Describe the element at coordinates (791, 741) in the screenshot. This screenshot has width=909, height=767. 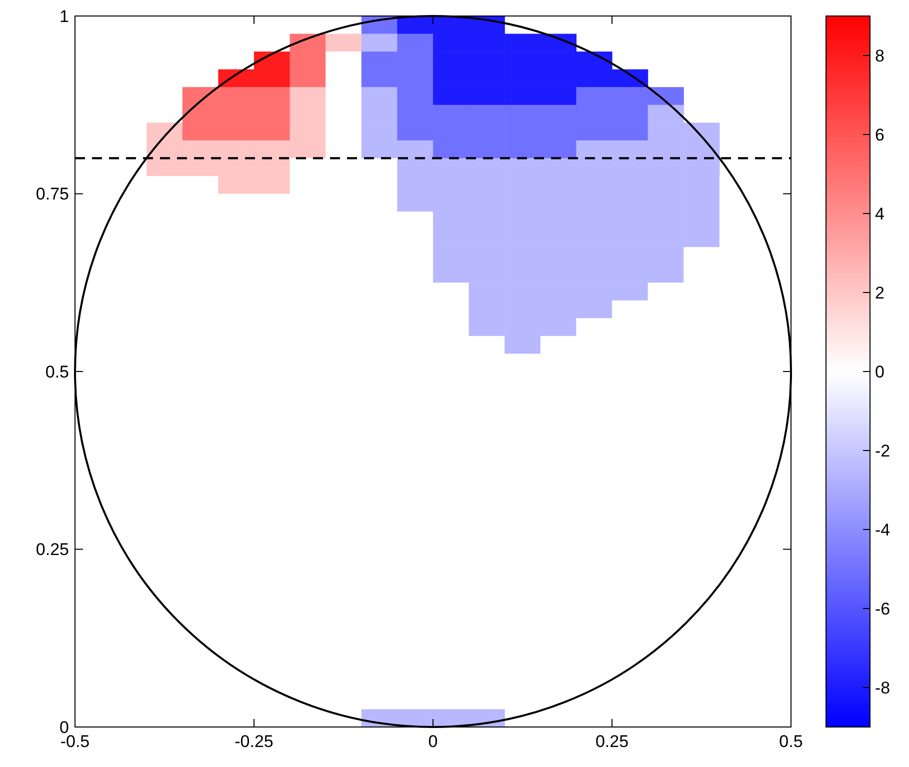
I see `x-tick-label: 0.5` at that location.